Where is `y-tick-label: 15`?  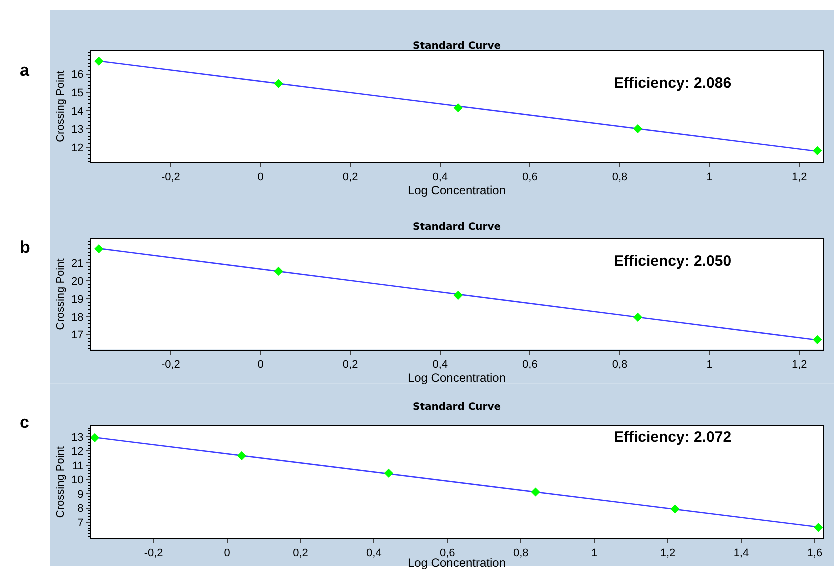 y-tick-label: 15 is located at coordinates (78, 94).